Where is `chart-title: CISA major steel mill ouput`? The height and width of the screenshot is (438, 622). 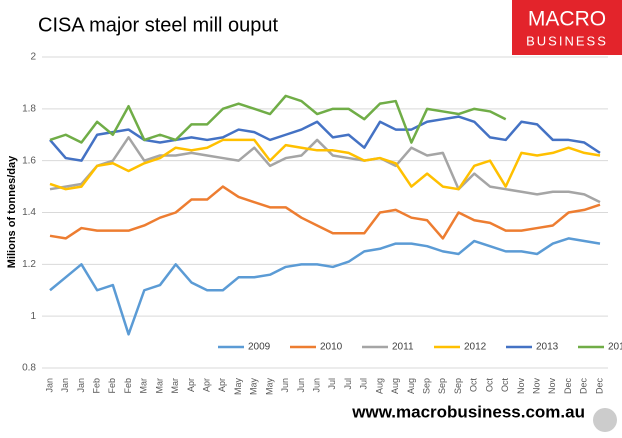 chart-title: CISA major steel mill ouput is located at coordinates (158, 25).